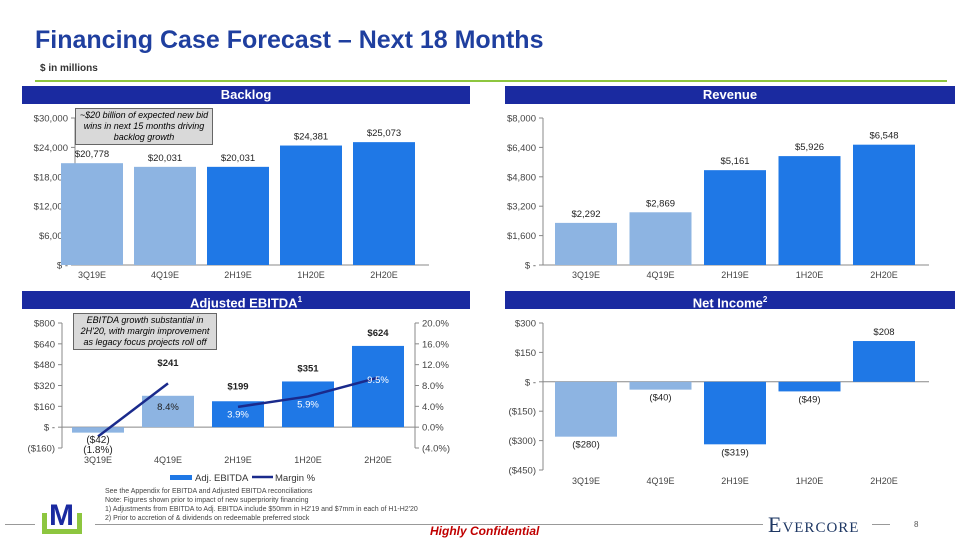  I want to click on margin-label: 5.9%, so click(308, 404).